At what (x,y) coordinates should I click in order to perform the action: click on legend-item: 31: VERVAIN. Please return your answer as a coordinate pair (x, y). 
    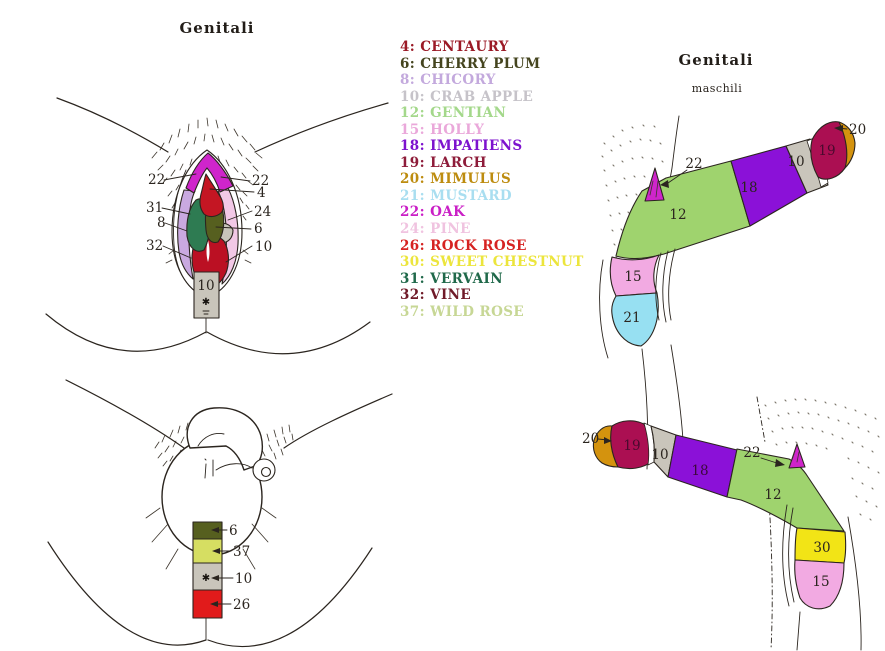
    Looking at the image, I should click on (507, 279).